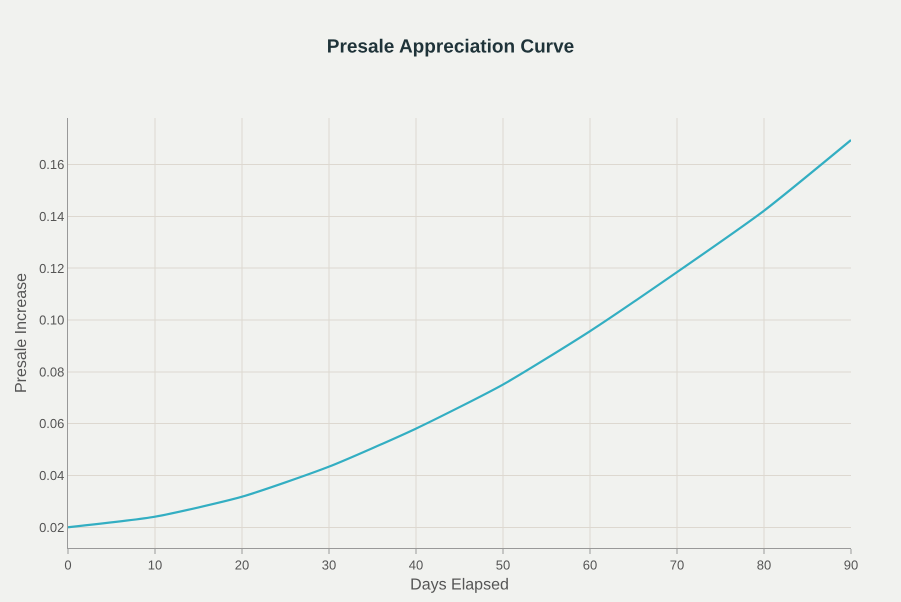 This screenshot has height=602, width=901. Describe the element at coordinates (51, 164) in the screenshot. I see `y-tick-label: 0.16` at that location.